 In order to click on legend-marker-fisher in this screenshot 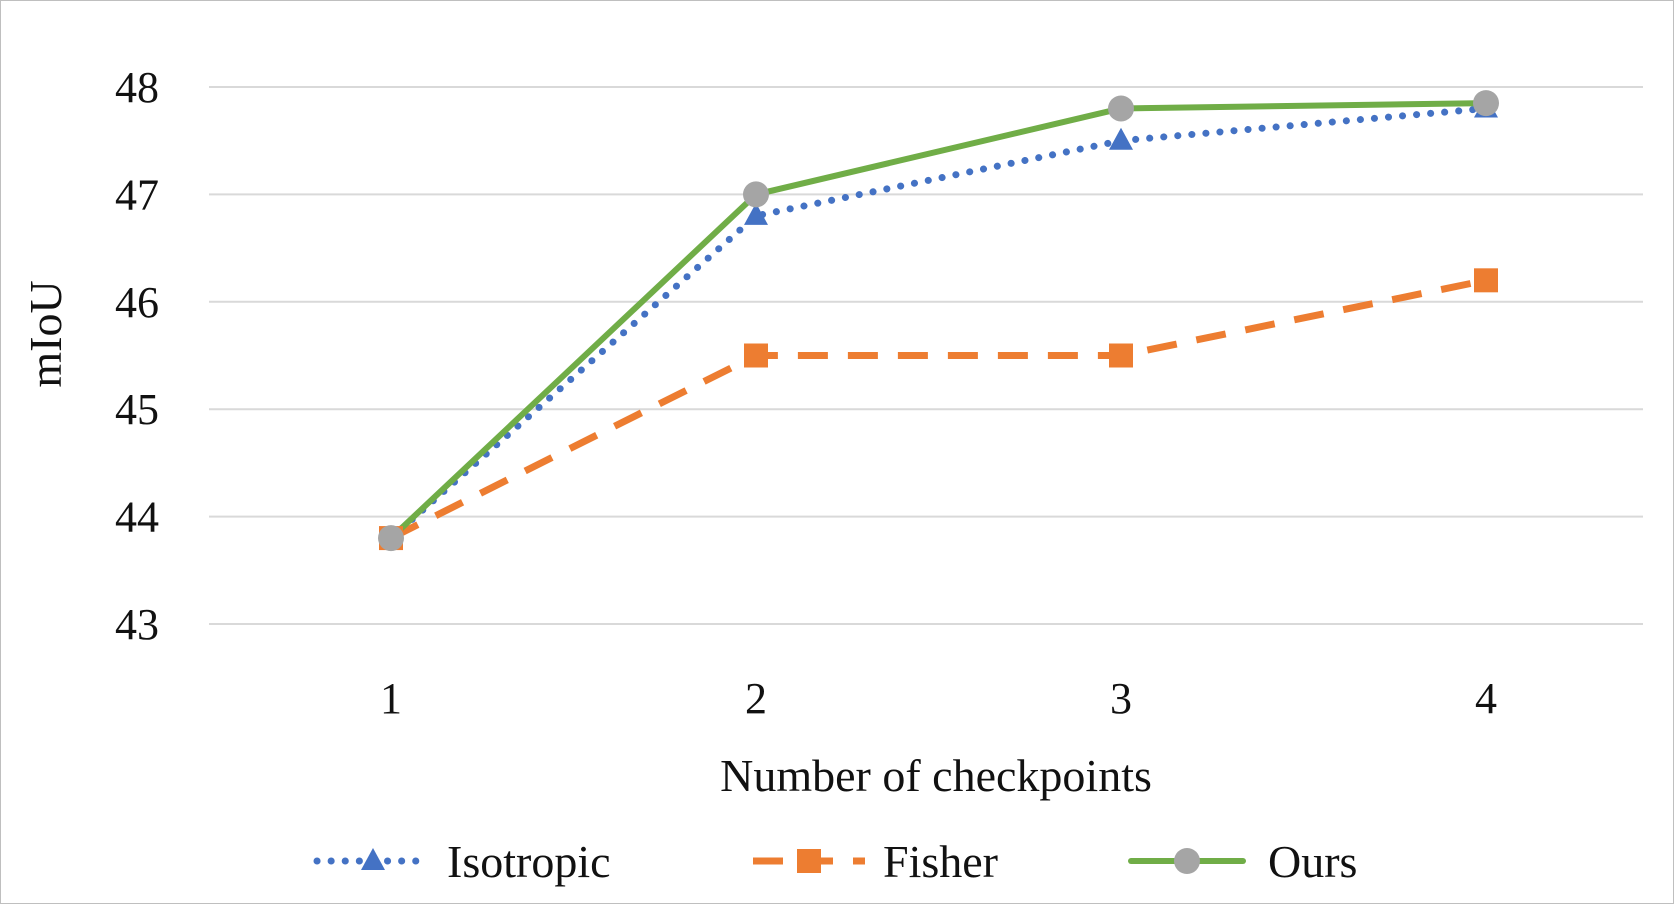, I will do `click(809, 861)`.